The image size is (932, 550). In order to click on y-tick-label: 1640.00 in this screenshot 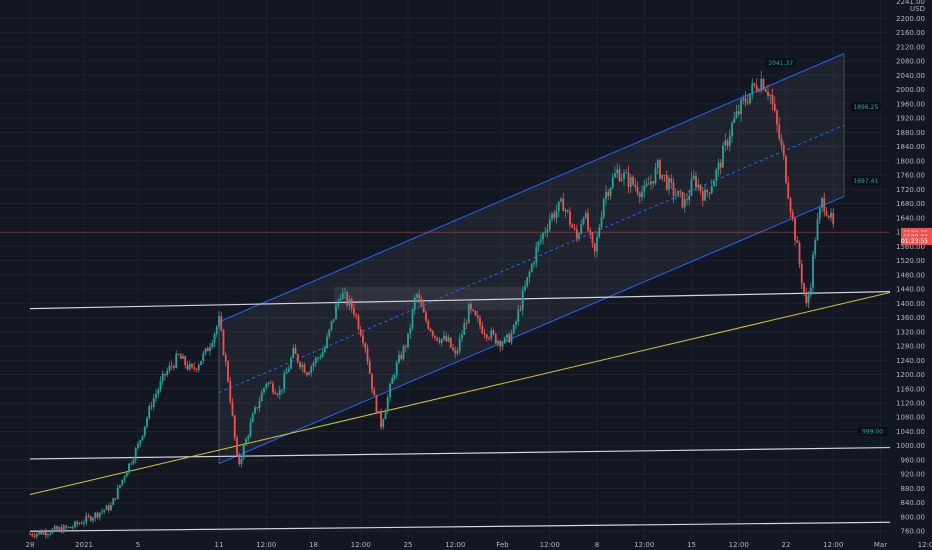, I will do `click(910, 218)`.